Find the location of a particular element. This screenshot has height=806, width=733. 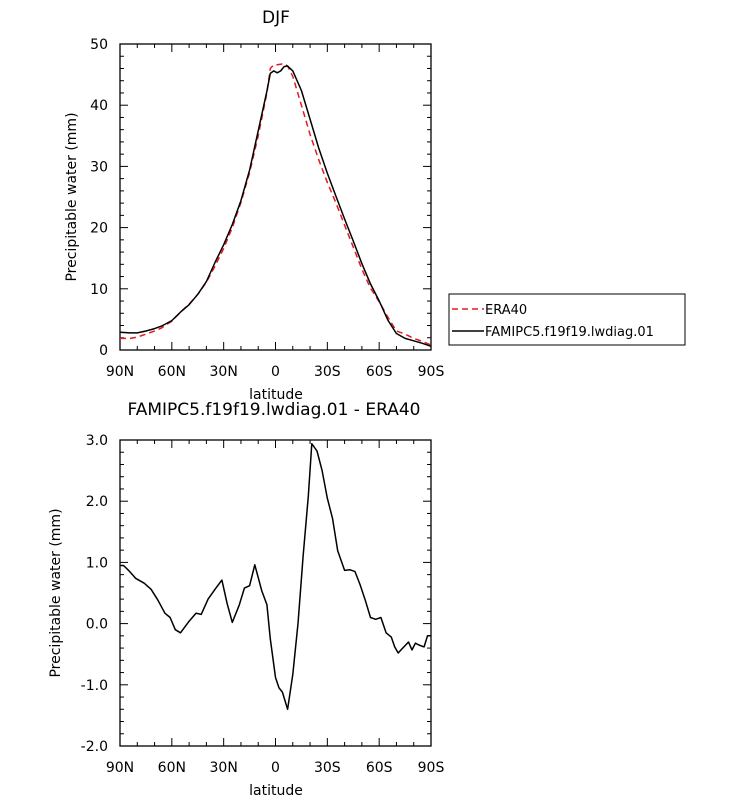

bottom-series-line-difference is located at coordinates (275, 576).